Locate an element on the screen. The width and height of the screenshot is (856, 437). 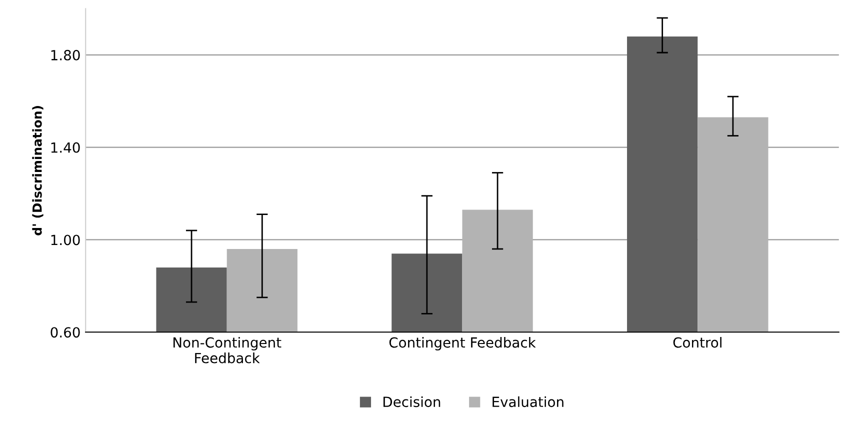
y-tick-label: 1.00 is located at coordinates (65, 240).